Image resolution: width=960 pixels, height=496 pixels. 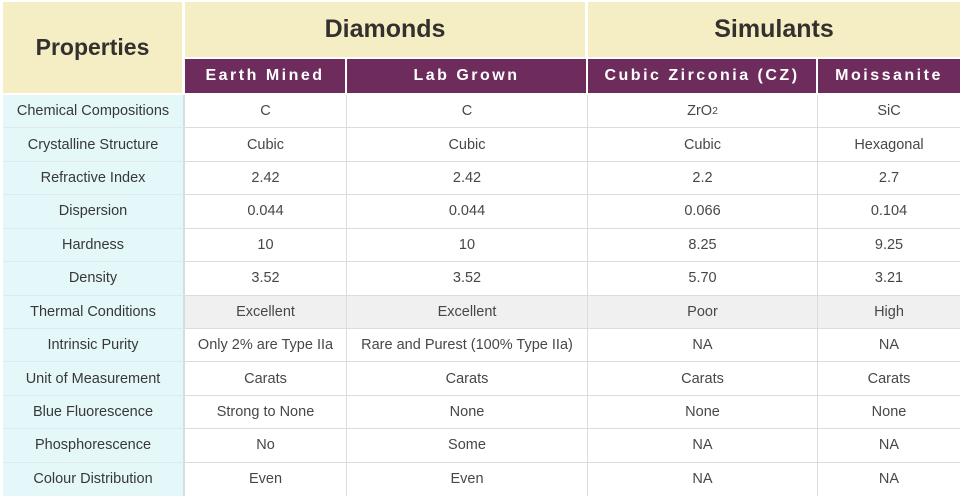 I want to click on cell-phosphorescence-cz: NA, so click(x=703, y=446).